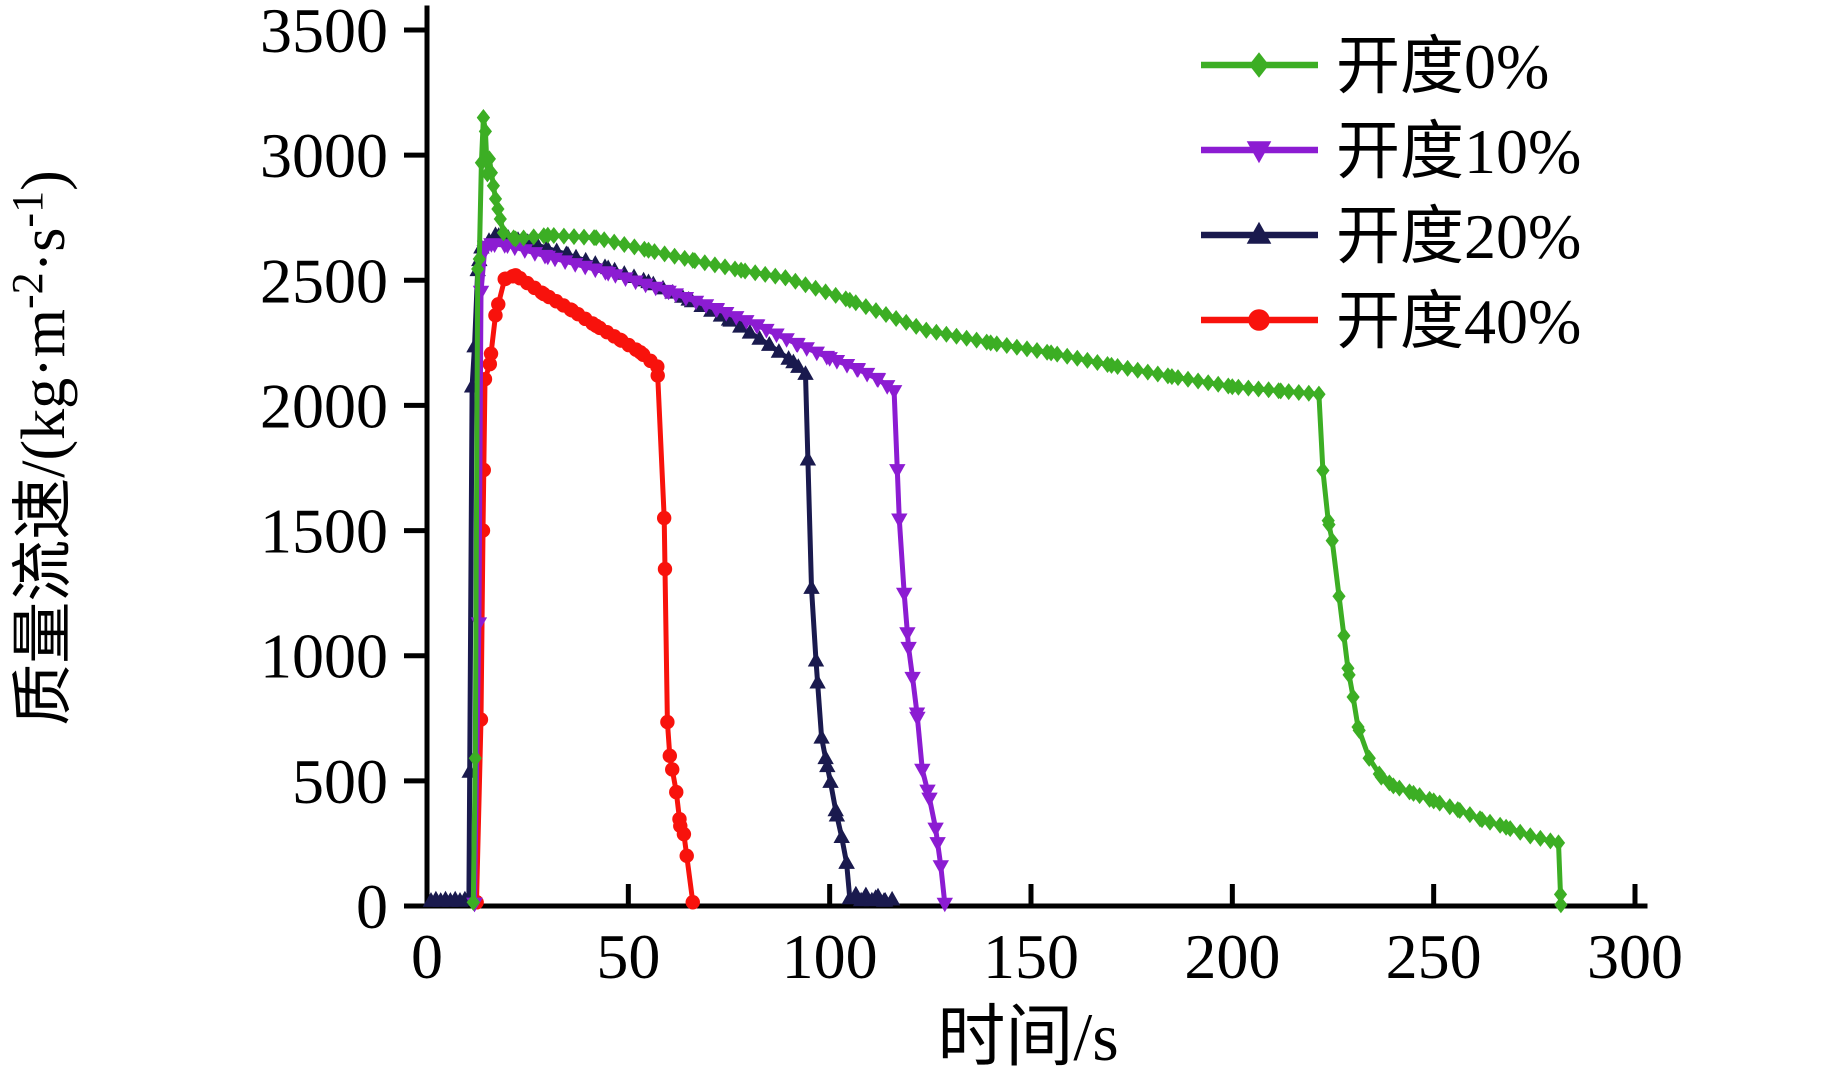  Describe the element at coordinates (44, 517) in the screenshot. I see `y-title-main: 质量流速/(kg·m` at that location.